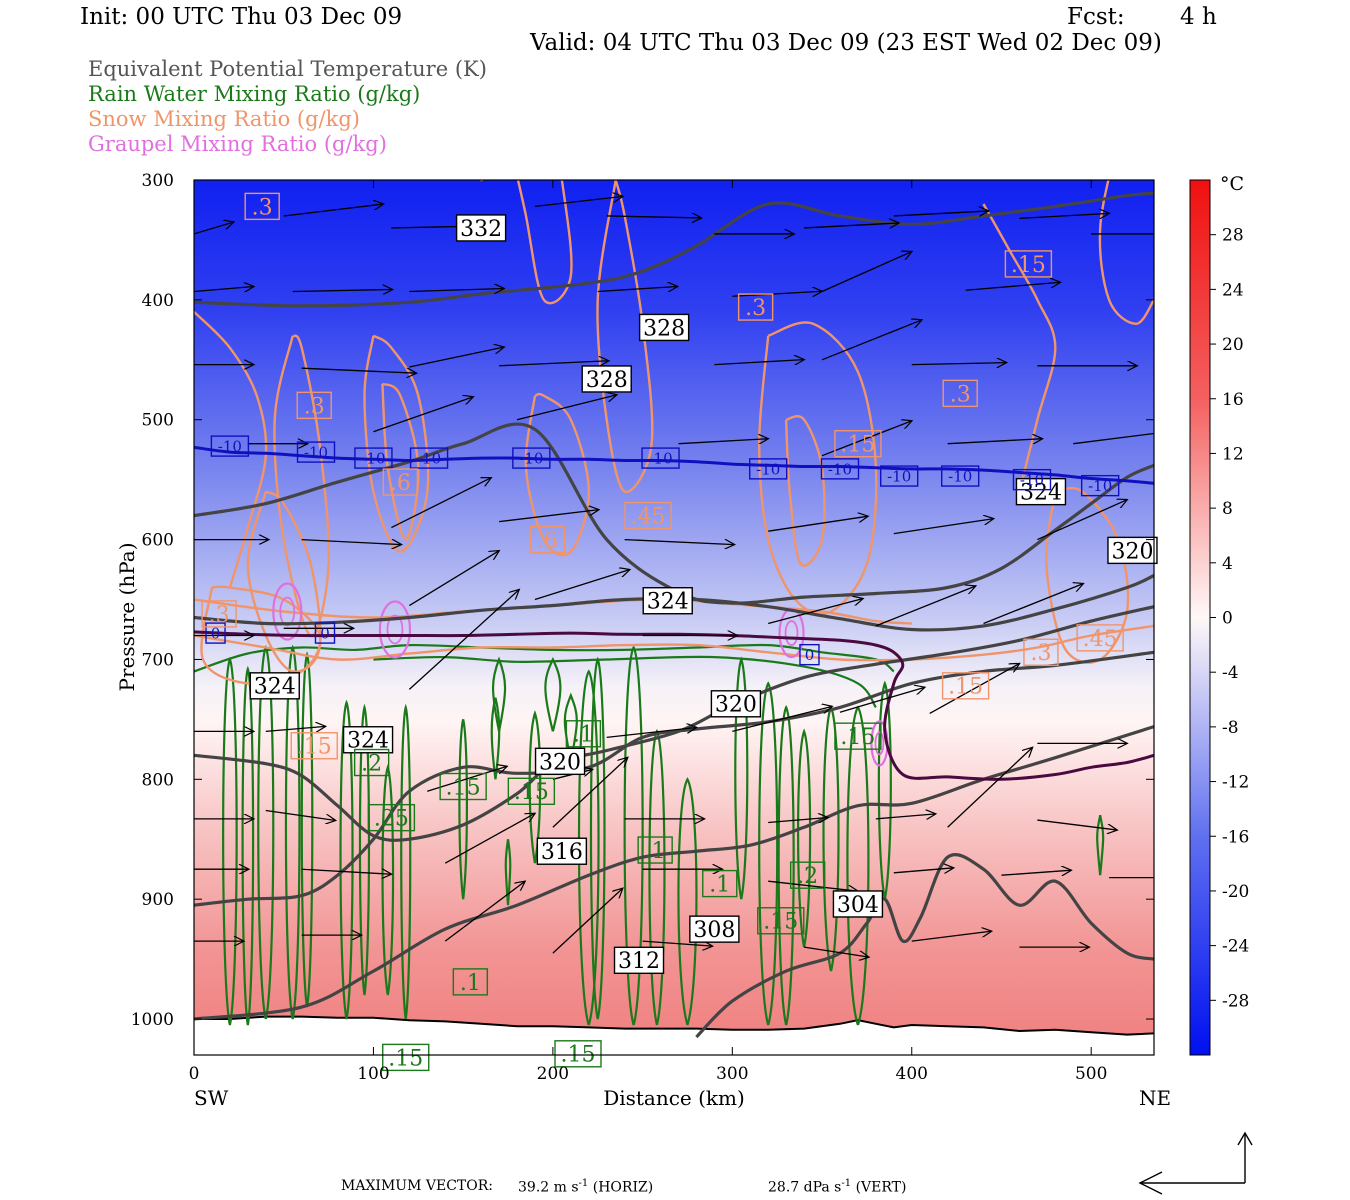  I want to click on forecast-hour: 4 h, so click(1198, 17).